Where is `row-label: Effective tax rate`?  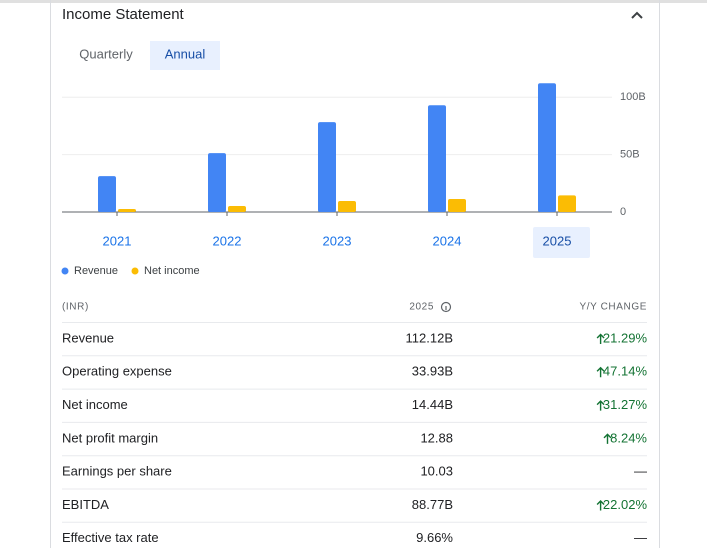 row-label: Effective tax rate is located at coordinates (110, 537).